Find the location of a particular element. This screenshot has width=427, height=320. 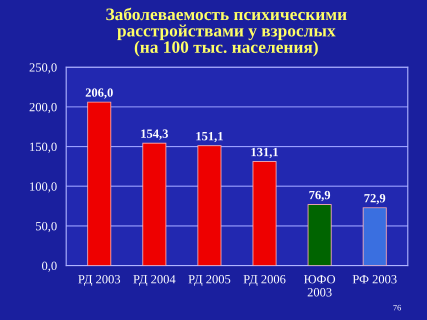

data-label: 131,1 is located at coordinates (264, 153).